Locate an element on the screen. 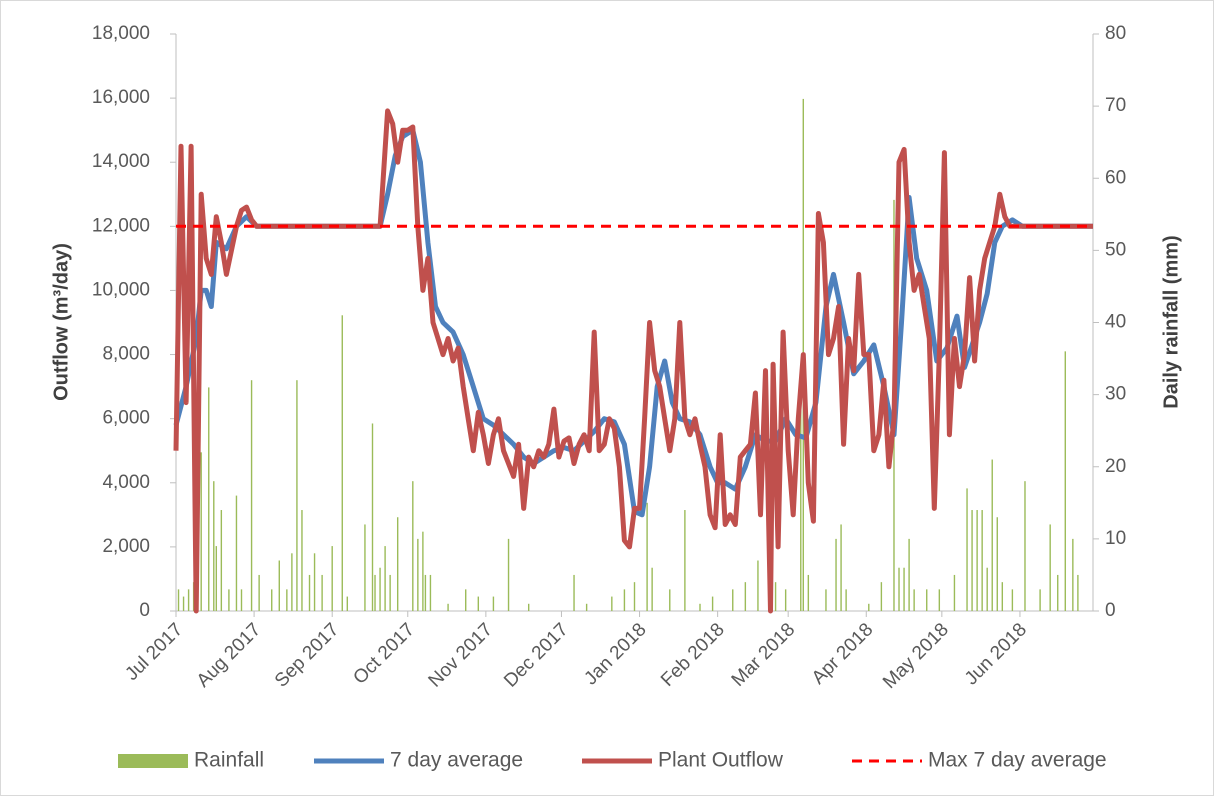 This screenshot has height=796, width=1214. y-axis-title: Outflow (m³/day) is located at coordinates (61, 322).